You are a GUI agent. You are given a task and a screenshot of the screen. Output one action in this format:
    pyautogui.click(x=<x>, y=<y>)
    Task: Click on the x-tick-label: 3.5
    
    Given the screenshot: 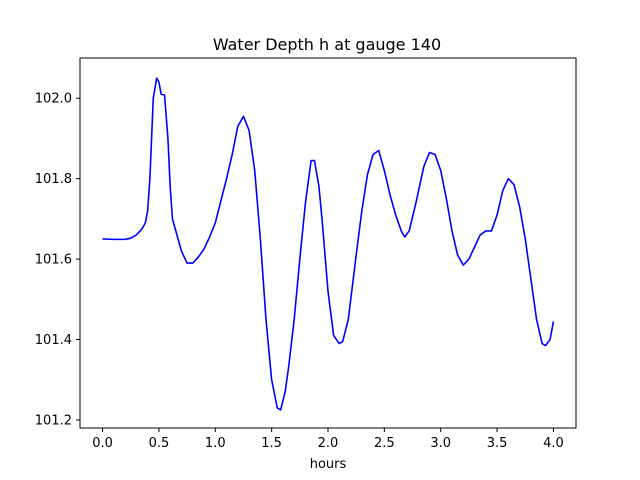 What is the action you would take?
    pyautogui.click(x=497, y=443)
    